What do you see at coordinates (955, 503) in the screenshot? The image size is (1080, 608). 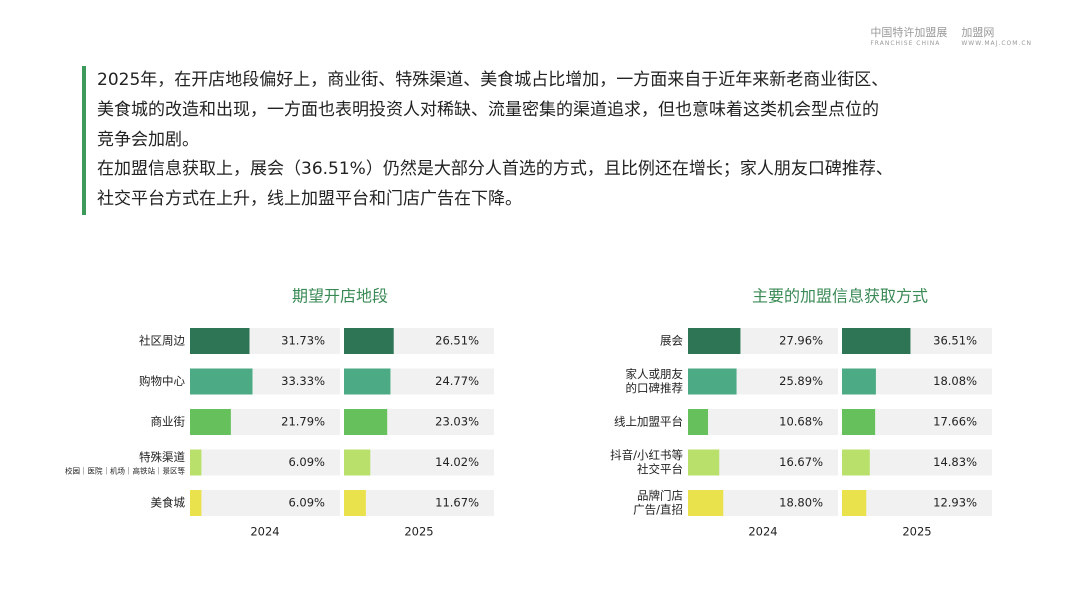 I see `value-label: 12.93%` at bounding box center [955, 503].